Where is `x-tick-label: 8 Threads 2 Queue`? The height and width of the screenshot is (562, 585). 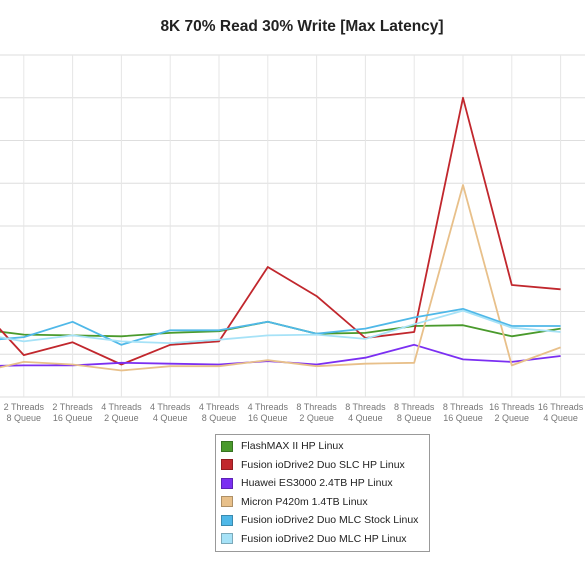
x-tick-label: 8 Threads 2 Queue is located at coordinates (316, 412).